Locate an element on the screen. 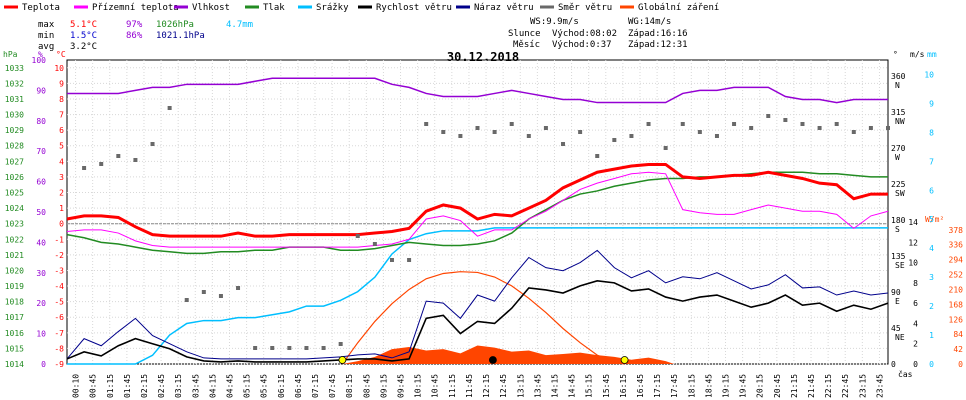  direction-compass-label: SW is located at coordinates (900, 193).